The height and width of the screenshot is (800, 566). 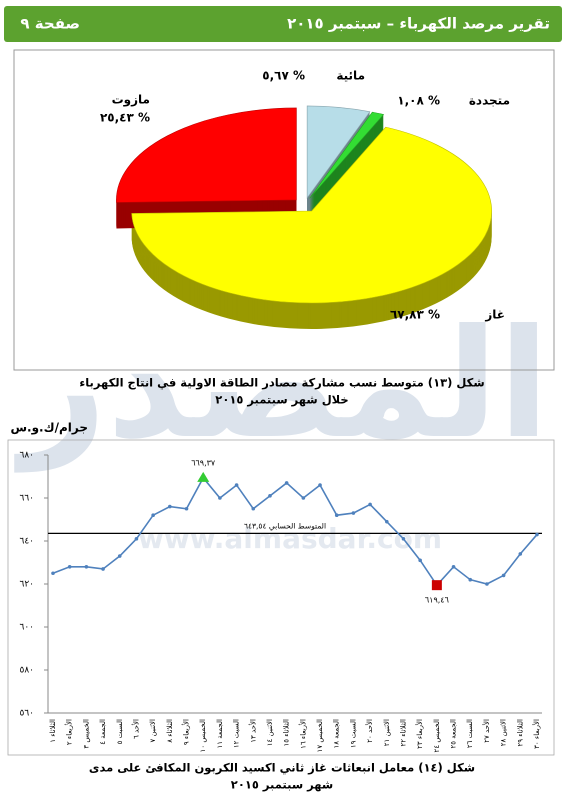 I want to click on y-tick-label: ٦٦٠, so click(x=26, y=499).